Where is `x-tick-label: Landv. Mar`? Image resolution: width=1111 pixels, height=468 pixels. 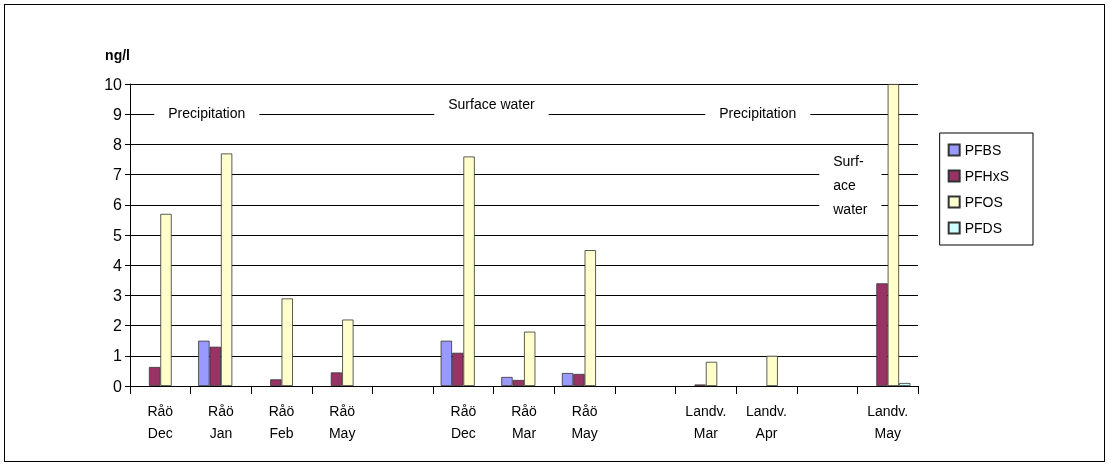 x-tick-label: Landv. Mar is located at coordinates (706, 422).